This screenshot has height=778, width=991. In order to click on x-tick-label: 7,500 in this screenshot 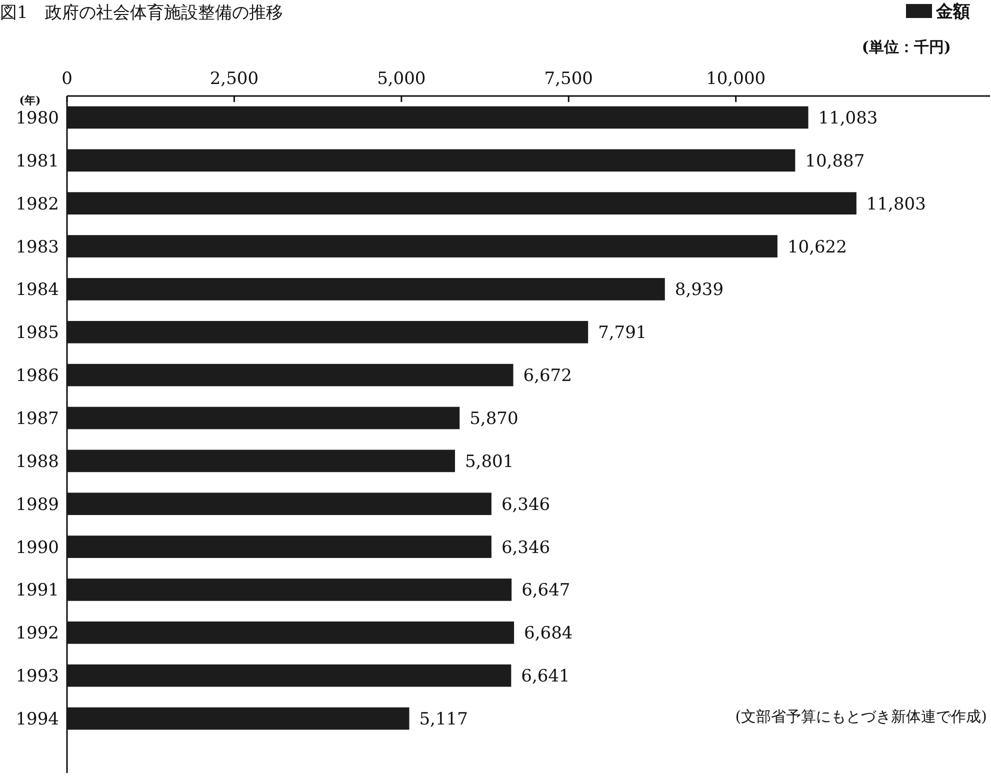, I will do `click(568, 79)`.